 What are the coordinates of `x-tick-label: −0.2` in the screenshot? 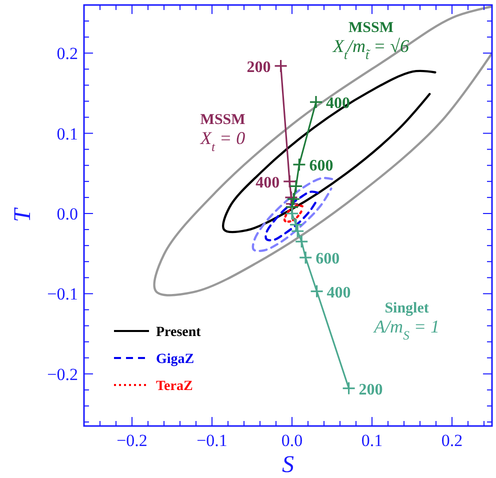 It's located at (132, 440).